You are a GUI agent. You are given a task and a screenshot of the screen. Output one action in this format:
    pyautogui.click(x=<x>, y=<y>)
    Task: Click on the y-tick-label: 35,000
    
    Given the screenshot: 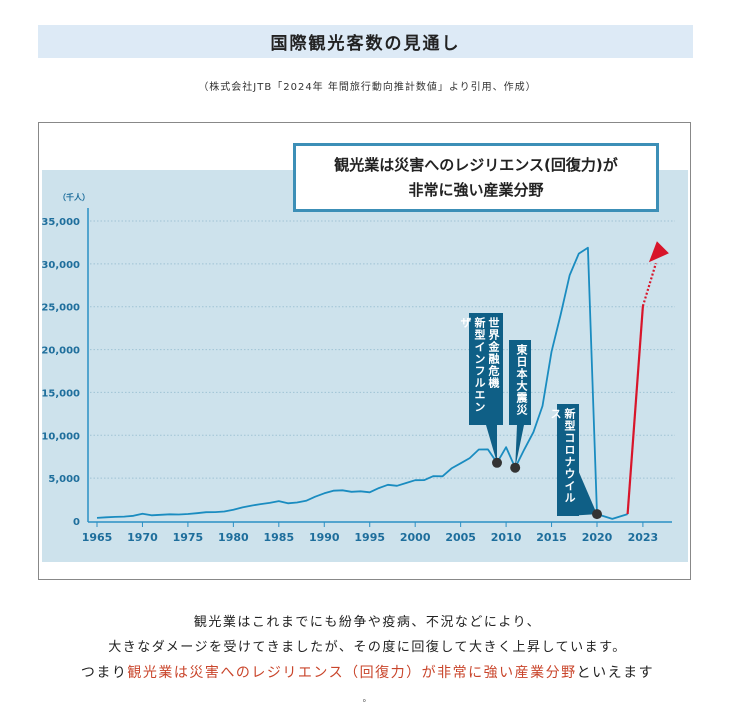 What is the action you would take?
    pyautogui.click(x=60, y=222)
    